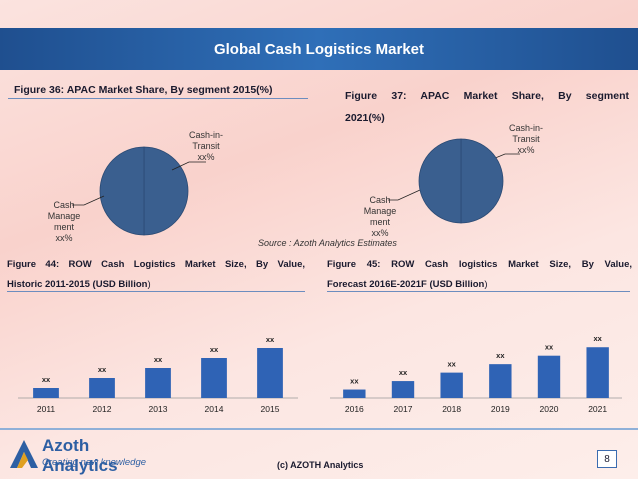 This screenshot has width=638, height=479. What do you see at coordinates (64, 221) in the screenshot?
I see `pie1-label-cm: Cash Manage ment xx%` at bounding box center [64, 221].